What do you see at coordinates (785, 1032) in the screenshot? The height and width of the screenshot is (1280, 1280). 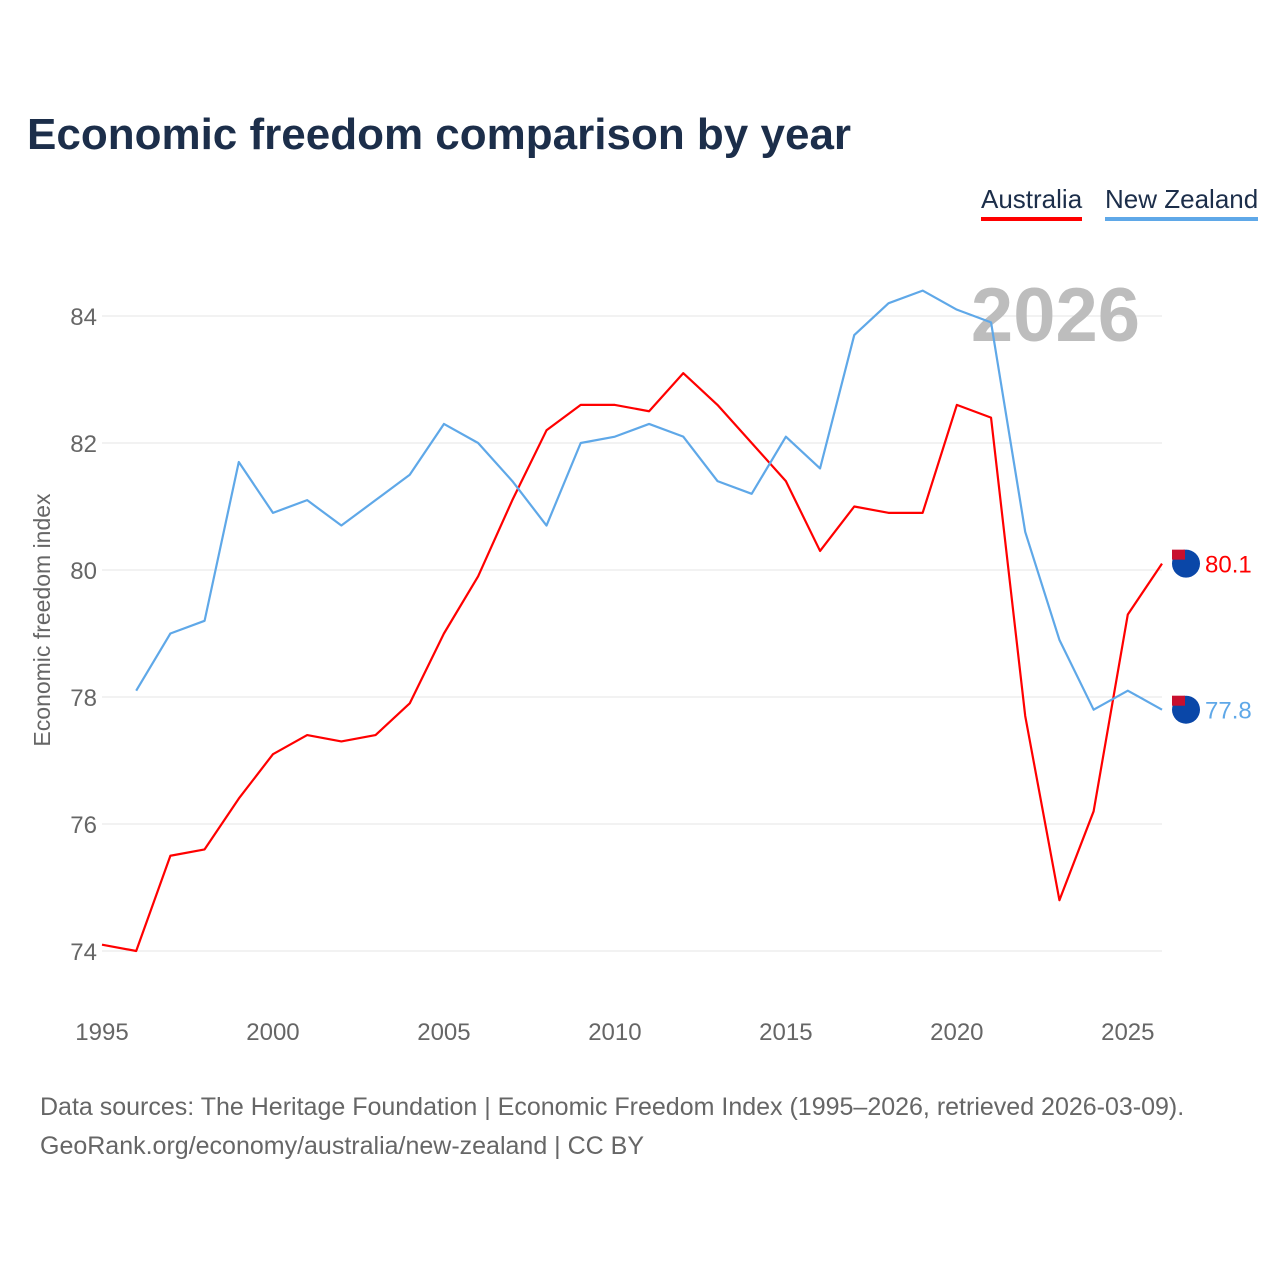 I see `x-tick-label: 2015` at bounding box center [785, 1032].